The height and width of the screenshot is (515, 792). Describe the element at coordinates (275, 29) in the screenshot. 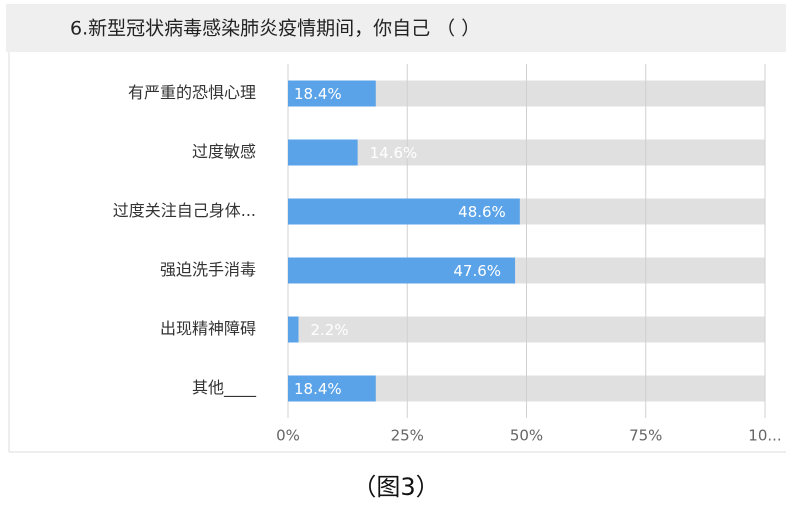

I see `chart-title: 6.新型冠状病毒感染肺炎疫情期间，你自己 （ ）` at that location.